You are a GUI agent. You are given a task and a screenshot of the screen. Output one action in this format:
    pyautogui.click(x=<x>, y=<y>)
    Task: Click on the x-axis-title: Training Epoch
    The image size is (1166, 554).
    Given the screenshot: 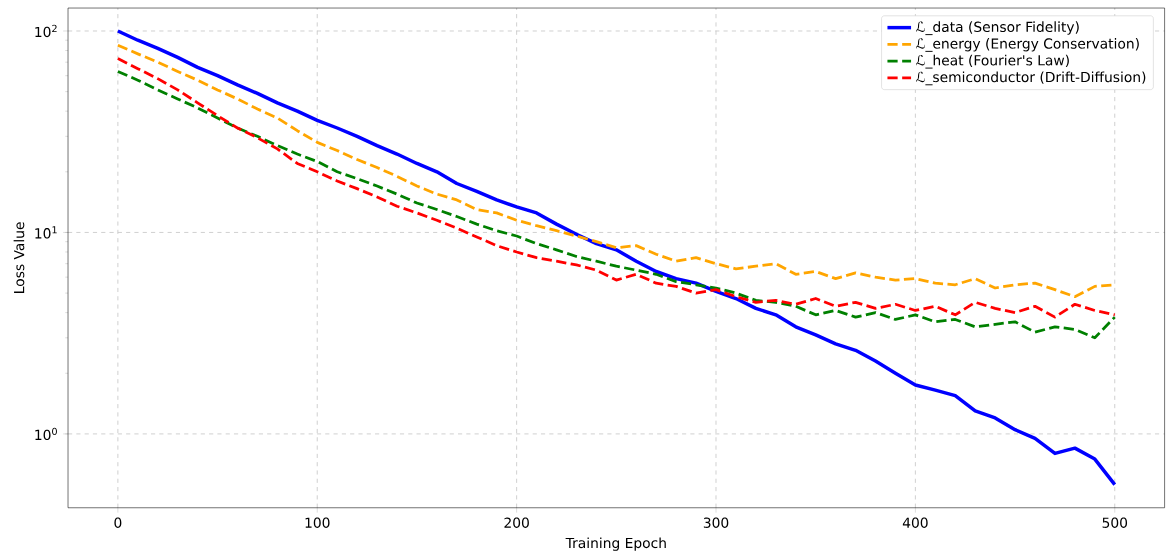 What is the action you would take?
    pyautogui.click(x=615, y=544)
    